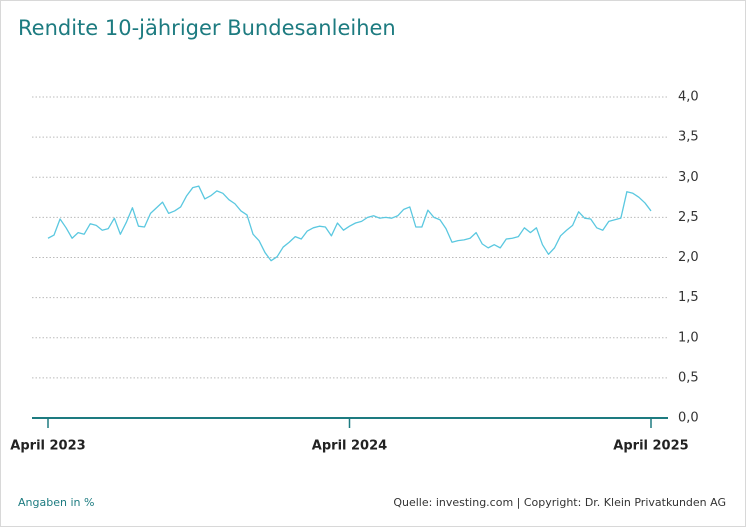  I want to click on y-tick-label: 3,0, so click(688, 177).